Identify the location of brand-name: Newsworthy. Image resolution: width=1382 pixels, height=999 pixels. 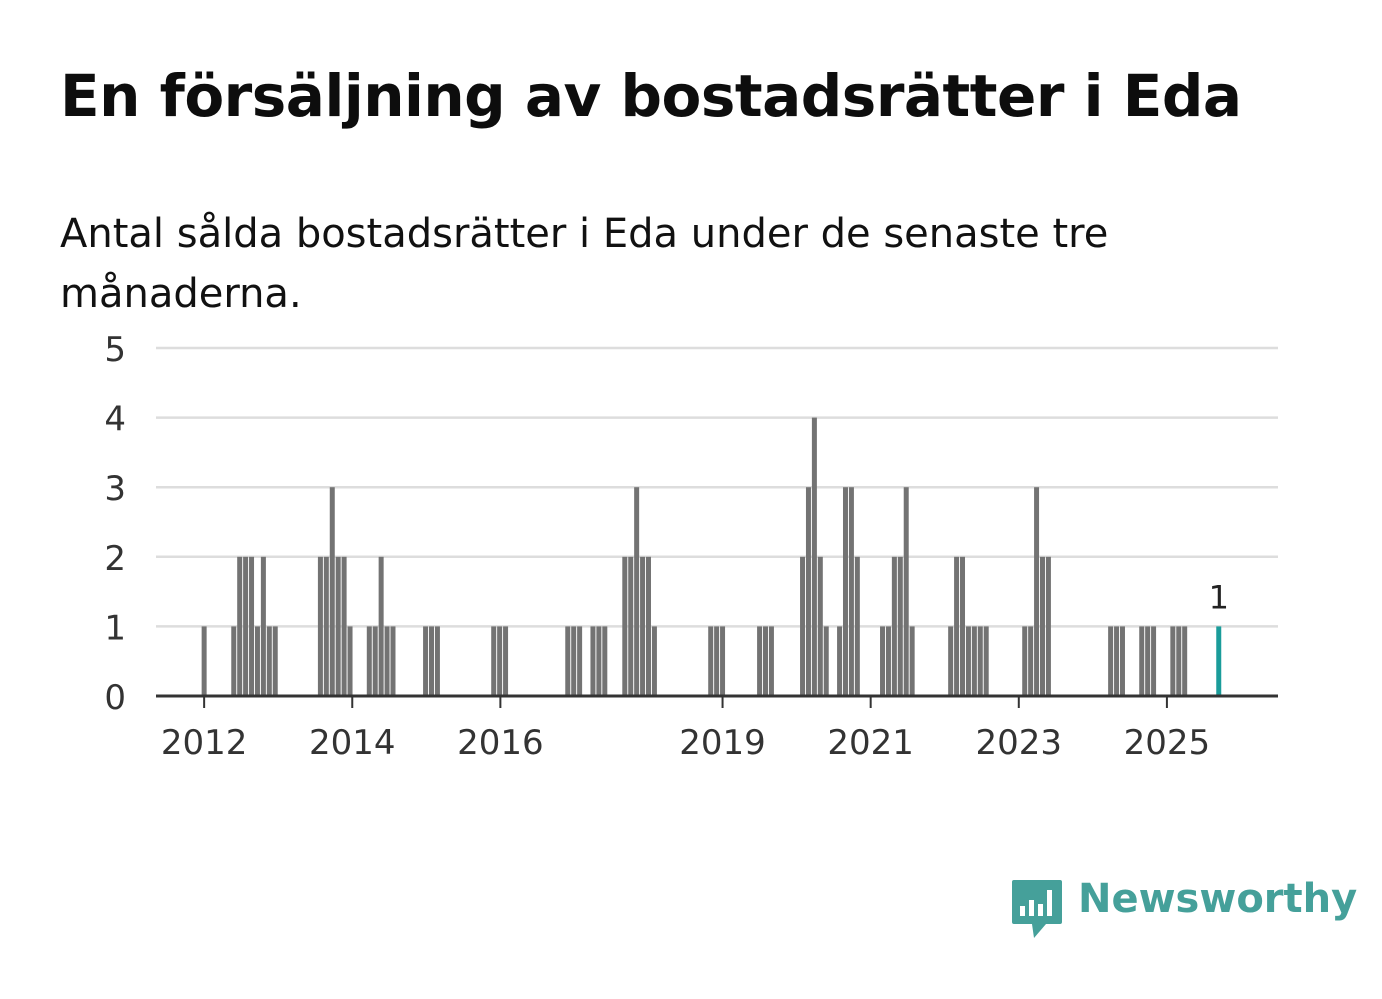
(1218, 899).